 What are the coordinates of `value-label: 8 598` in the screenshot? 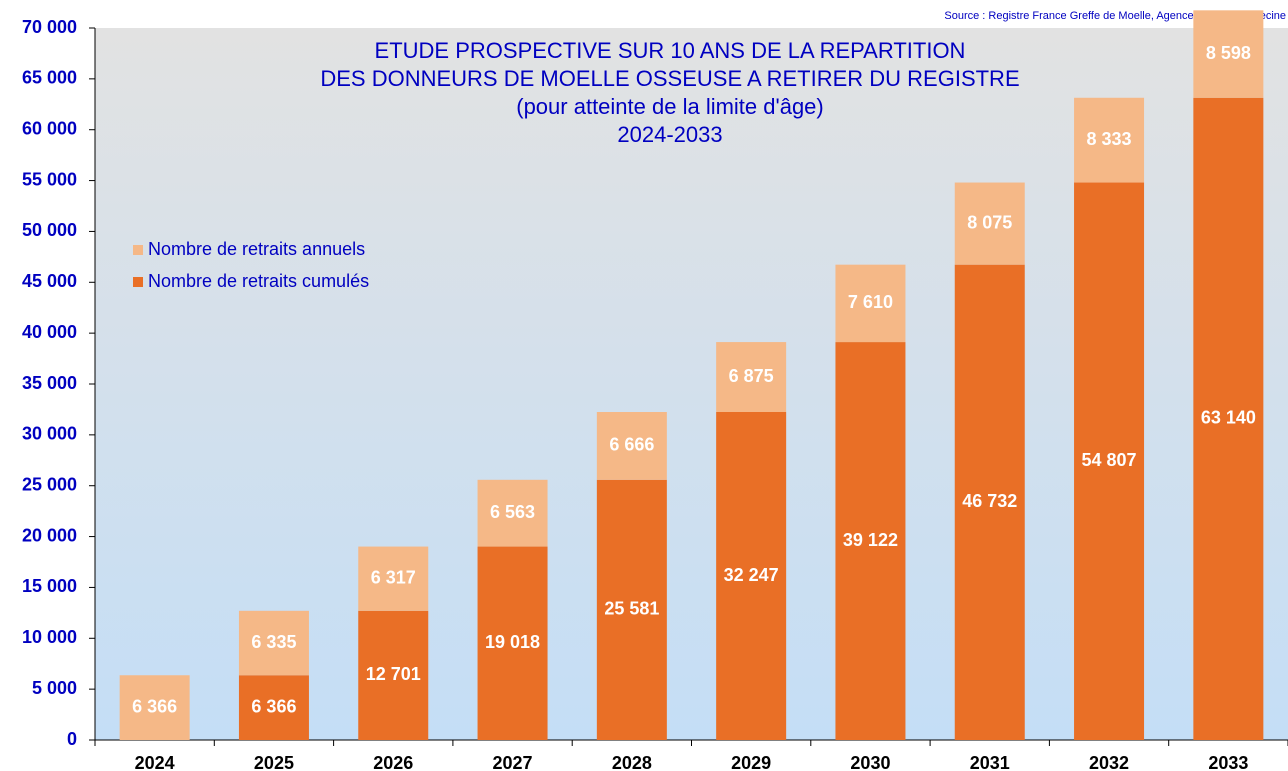 It's located at (1228, 53).